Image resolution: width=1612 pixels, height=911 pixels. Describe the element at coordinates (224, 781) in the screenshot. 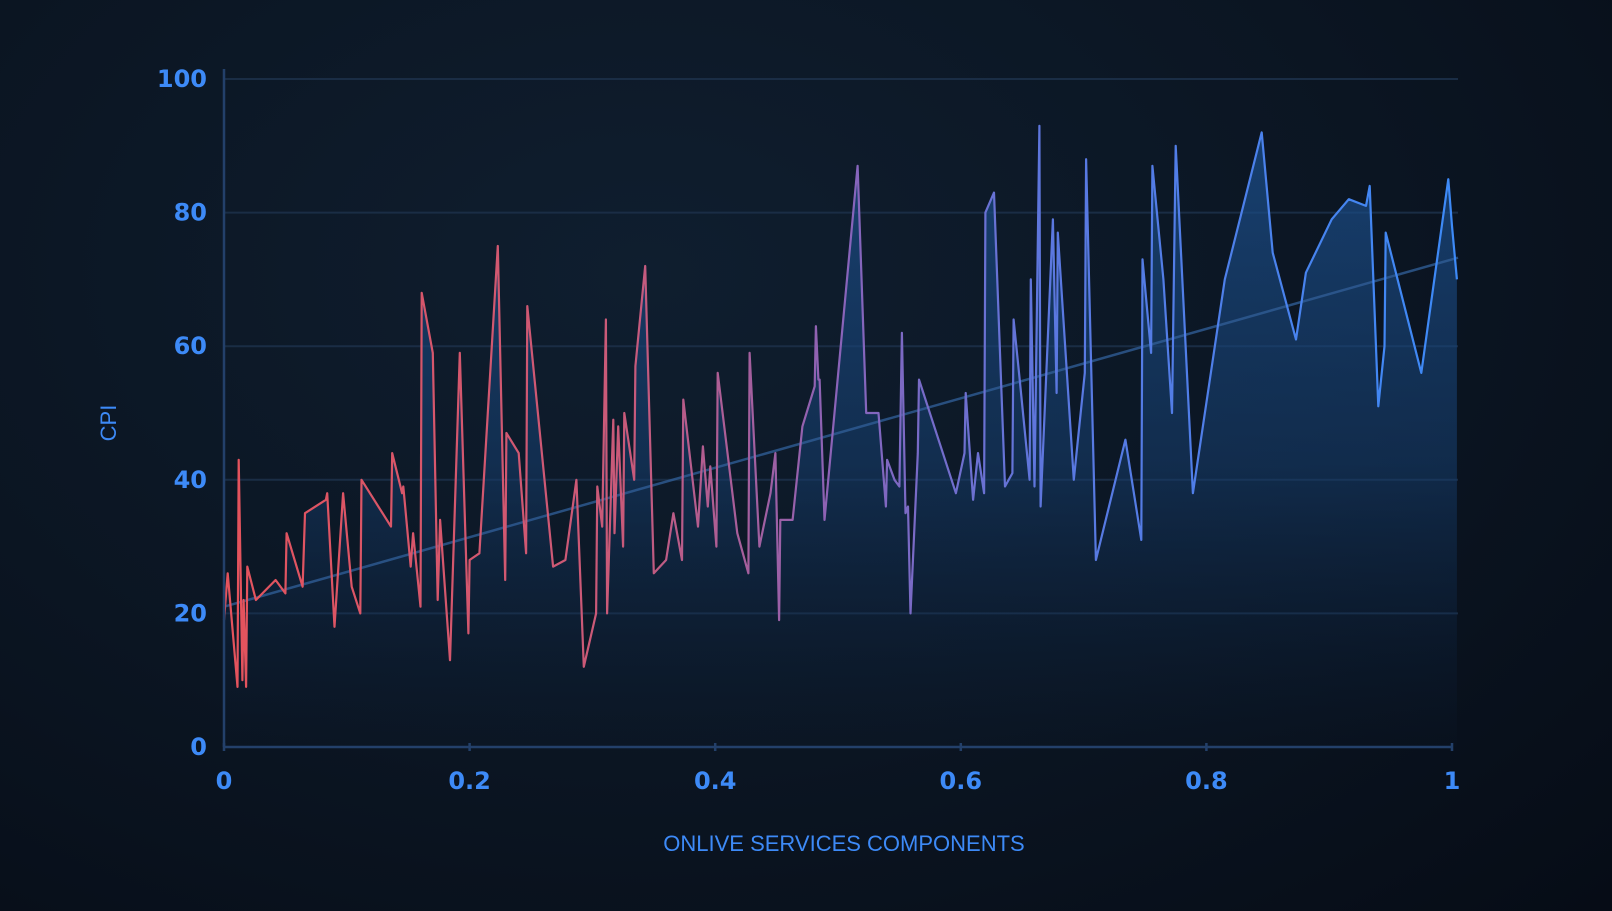

I see `x-tick-label-0: 0` at that location.